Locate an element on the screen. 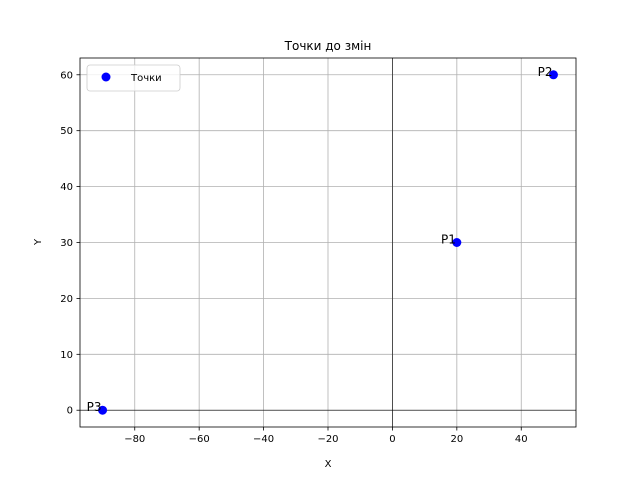  y-tick-label: 30 is located at coordinates (66, 243).